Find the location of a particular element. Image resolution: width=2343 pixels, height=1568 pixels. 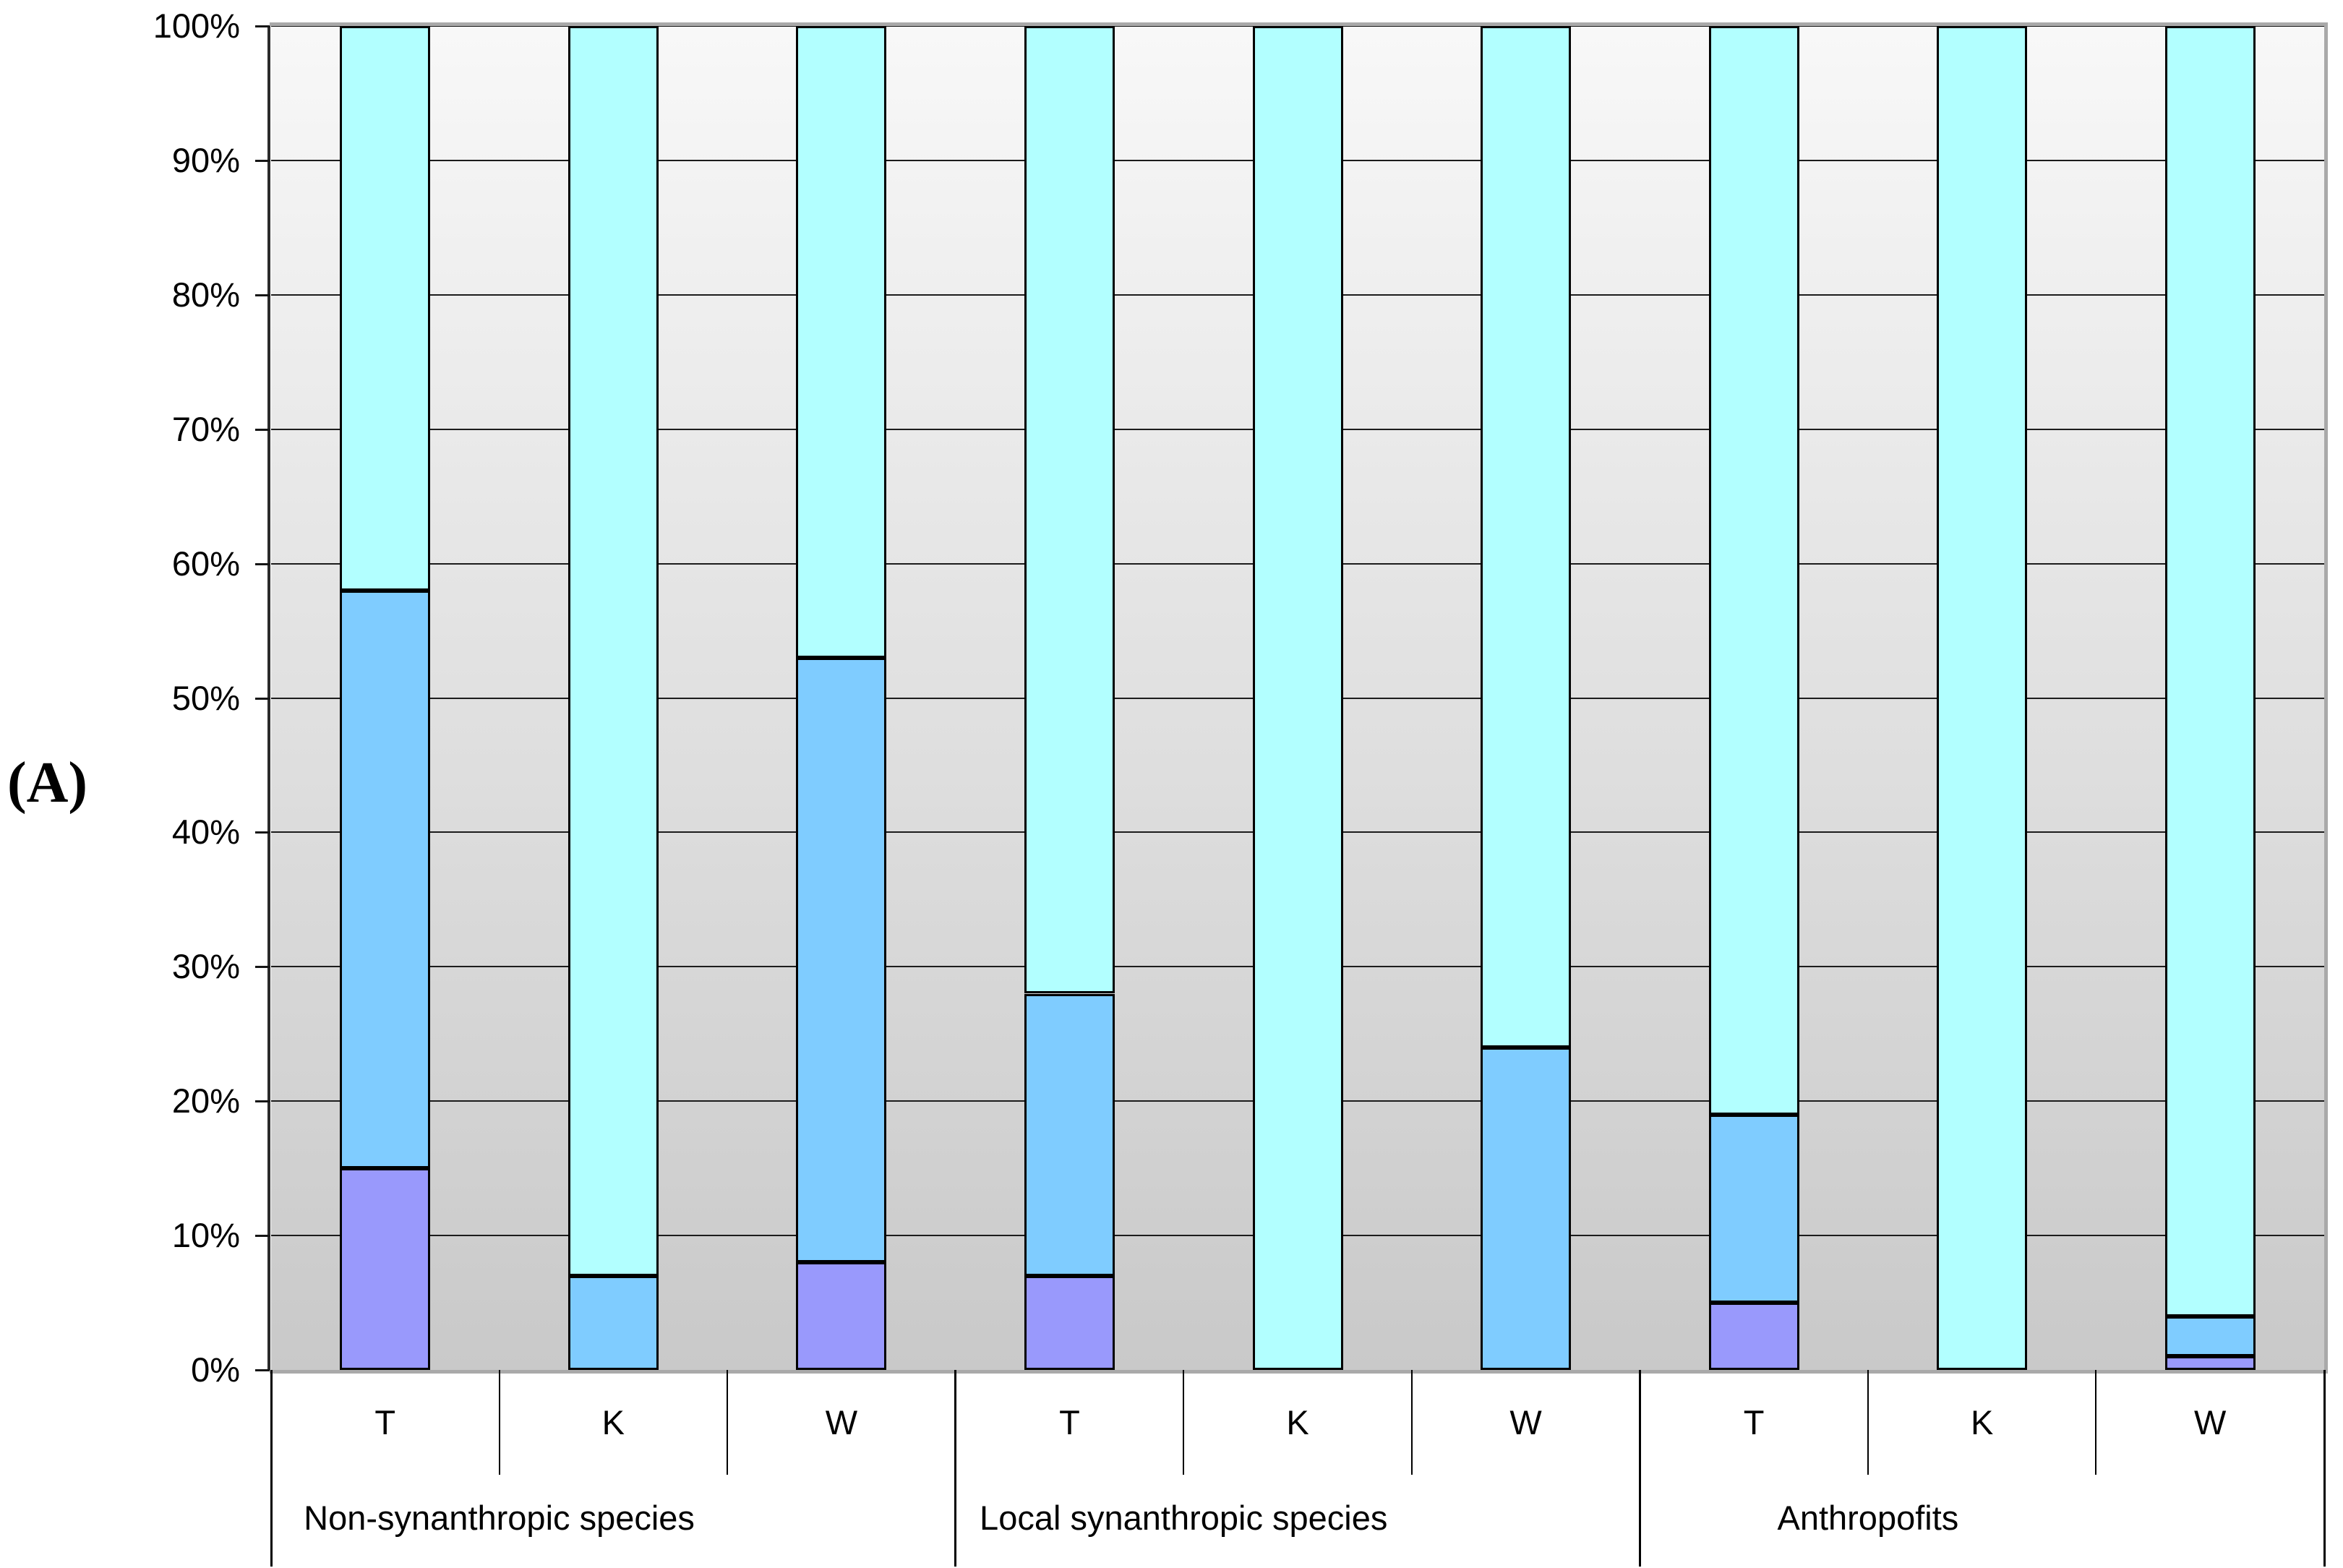

y-tick-label: 70% is located at coordinates (205, 428).